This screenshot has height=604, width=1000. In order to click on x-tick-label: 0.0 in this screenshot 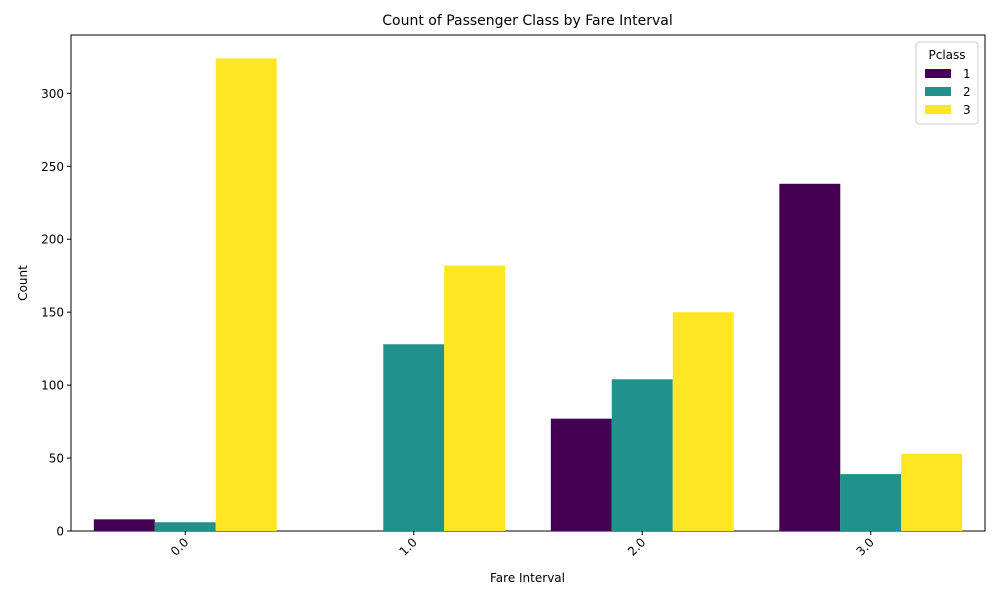, I will do `click(179, 546)`.